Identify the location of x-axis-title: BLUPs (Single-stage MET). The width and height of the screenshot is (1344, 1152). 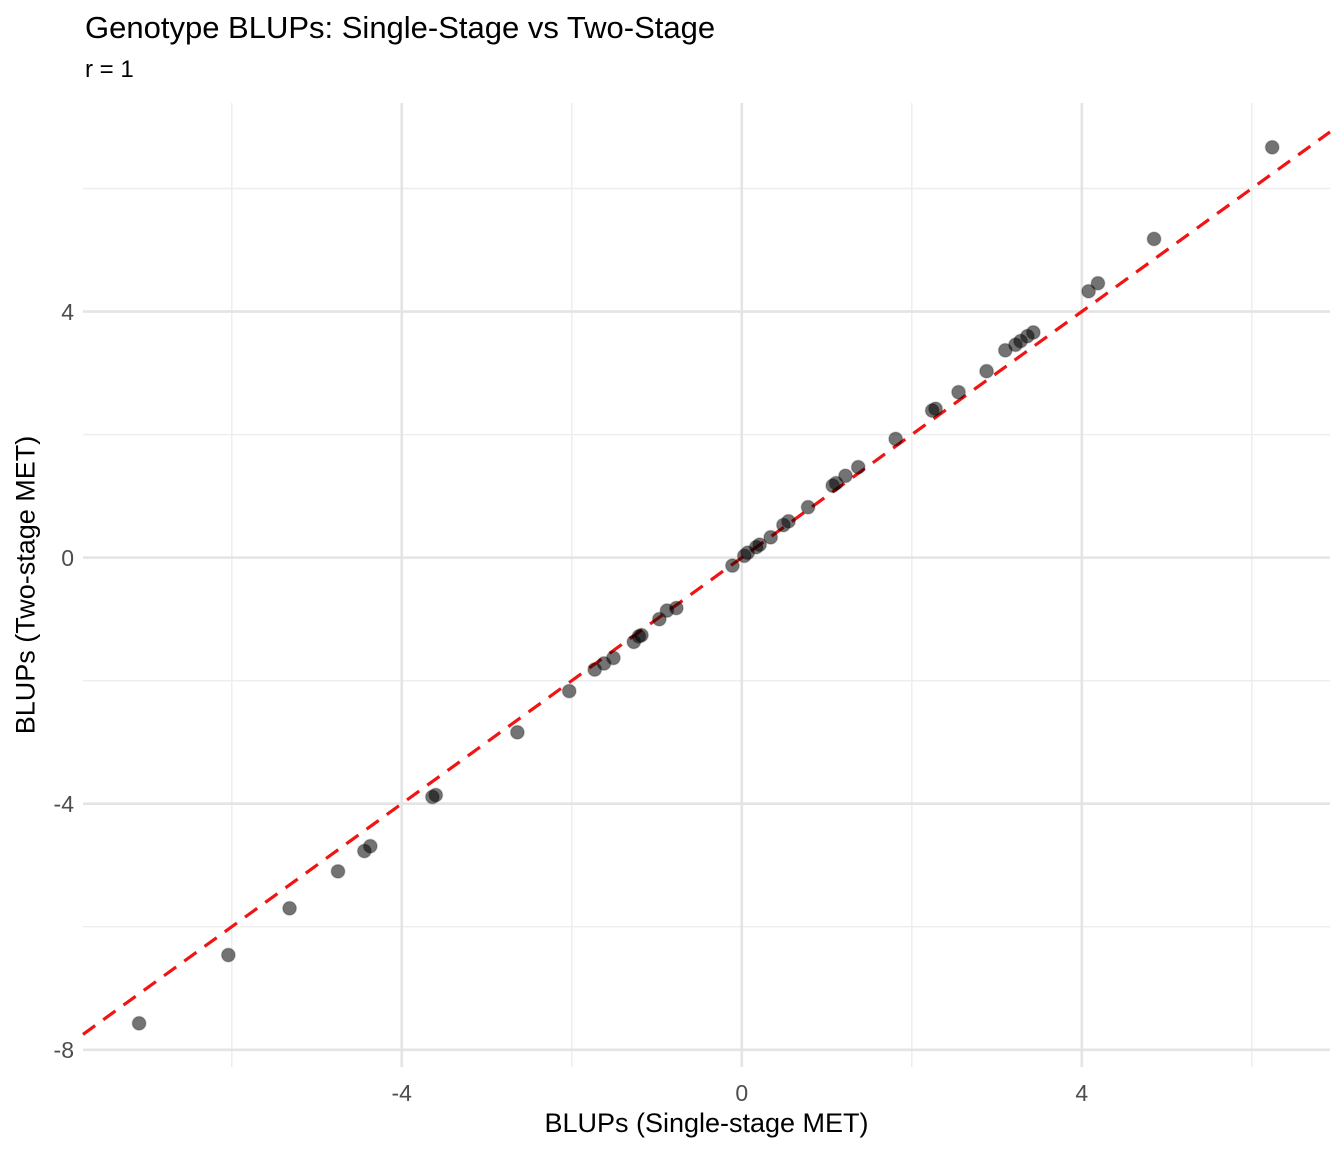
(706, 1123).